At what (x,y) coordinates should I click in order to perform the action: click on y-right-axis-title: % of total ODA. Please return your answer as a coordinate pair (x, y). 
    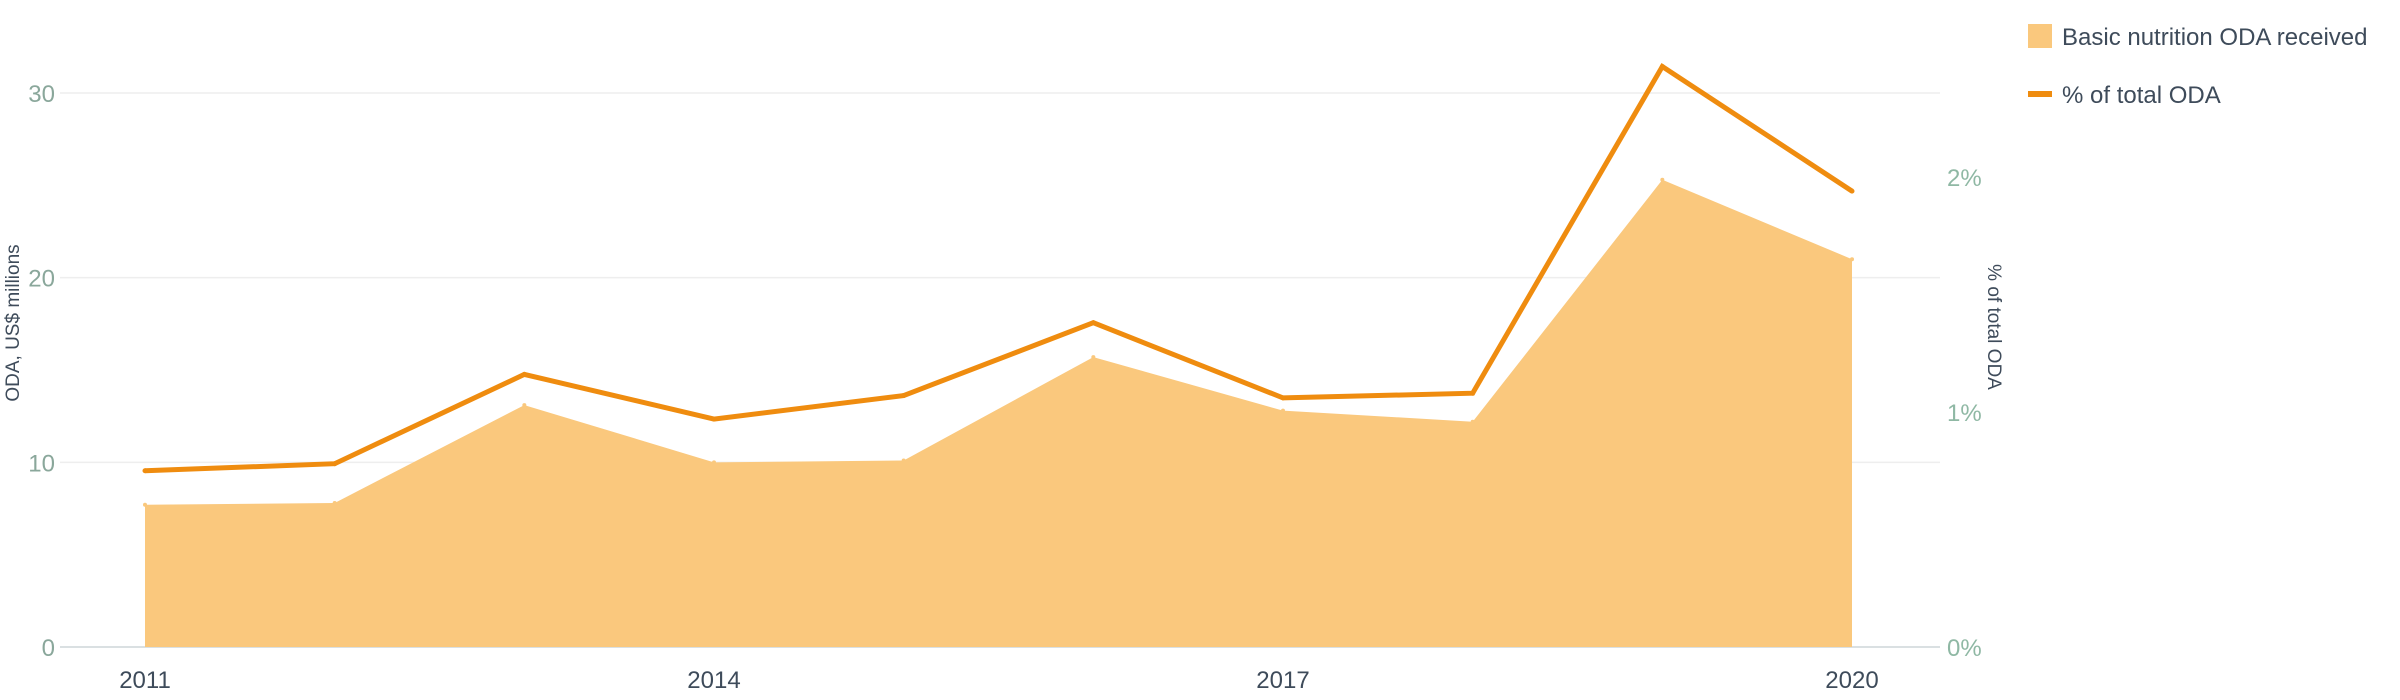
    Looking at the image, I should click on (1993, 327).